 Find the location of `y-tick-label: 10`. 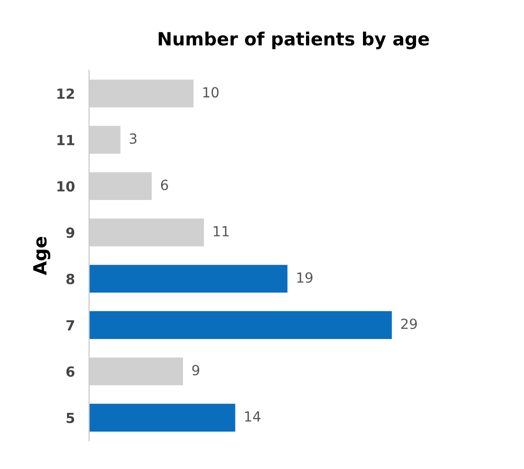

y-tick-label: 10 is located at coordinates (66, 186).